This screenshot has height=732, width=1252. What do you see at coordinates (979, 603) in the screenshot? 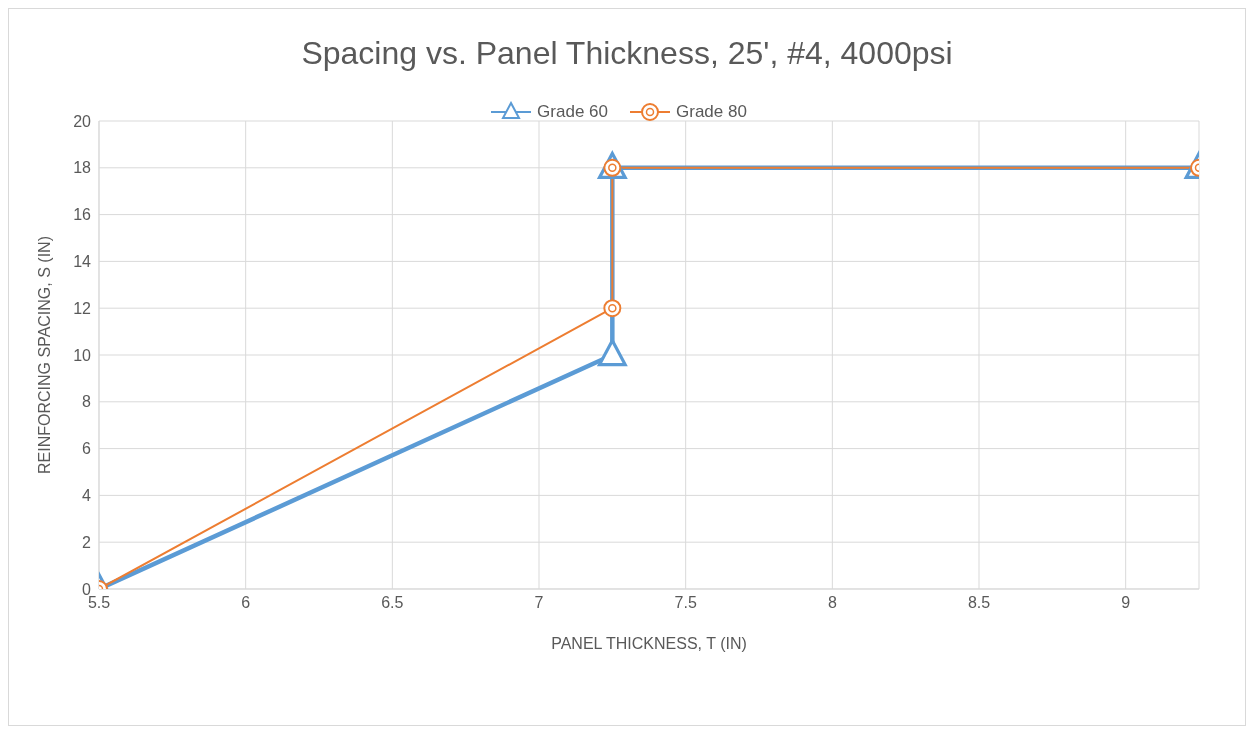
I see `x-tick-label: 8.5` at bounding box center [979, 603].